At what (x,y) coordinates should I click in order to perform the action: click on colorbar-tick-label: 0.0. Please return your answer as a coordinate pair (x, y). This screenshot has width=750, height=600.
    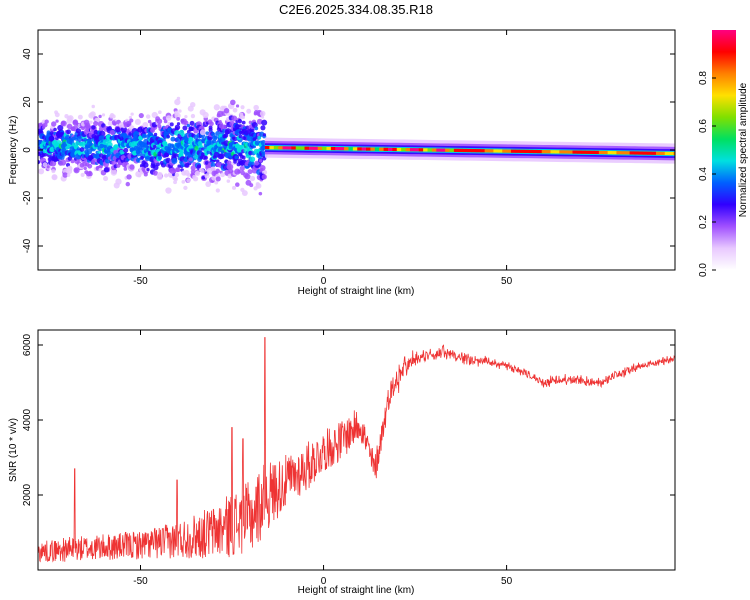
    Looking at the image, I should click on (703, 270).